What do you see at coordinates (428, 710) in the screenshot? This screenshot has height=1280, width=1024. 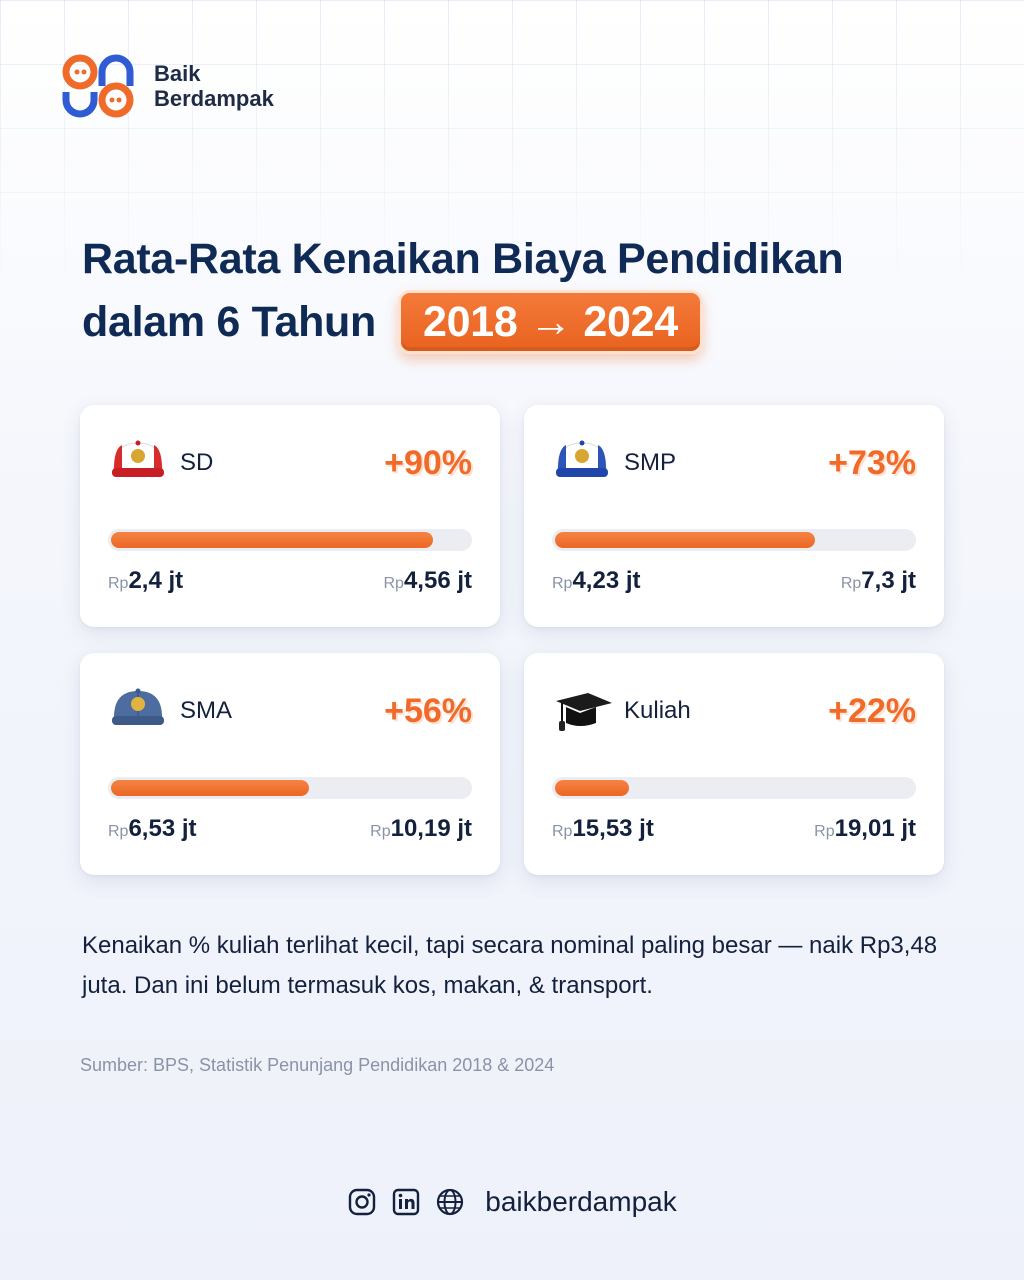 I see `increase-percent: +56%` at bounding box center [428, 710].